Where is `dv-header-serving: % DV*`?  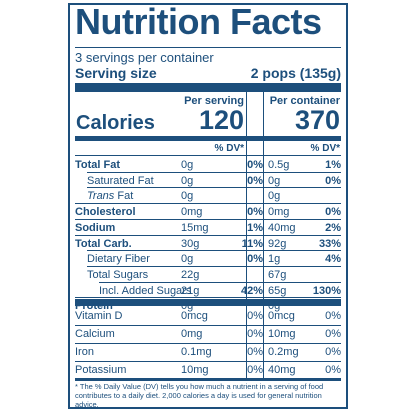
dv-header-serving: % DV* is located at coordinates (229, 148).